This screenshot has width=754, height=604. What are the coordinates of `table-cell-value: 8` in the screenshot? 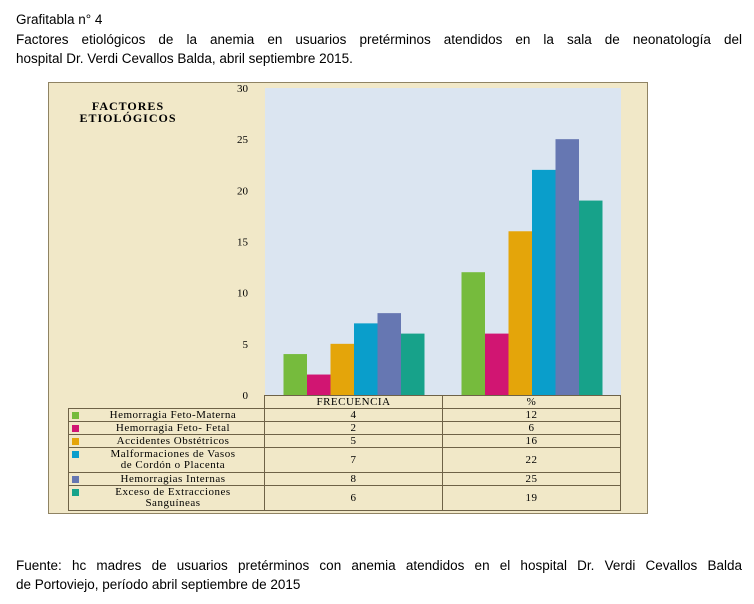 It's located at (353, 479).